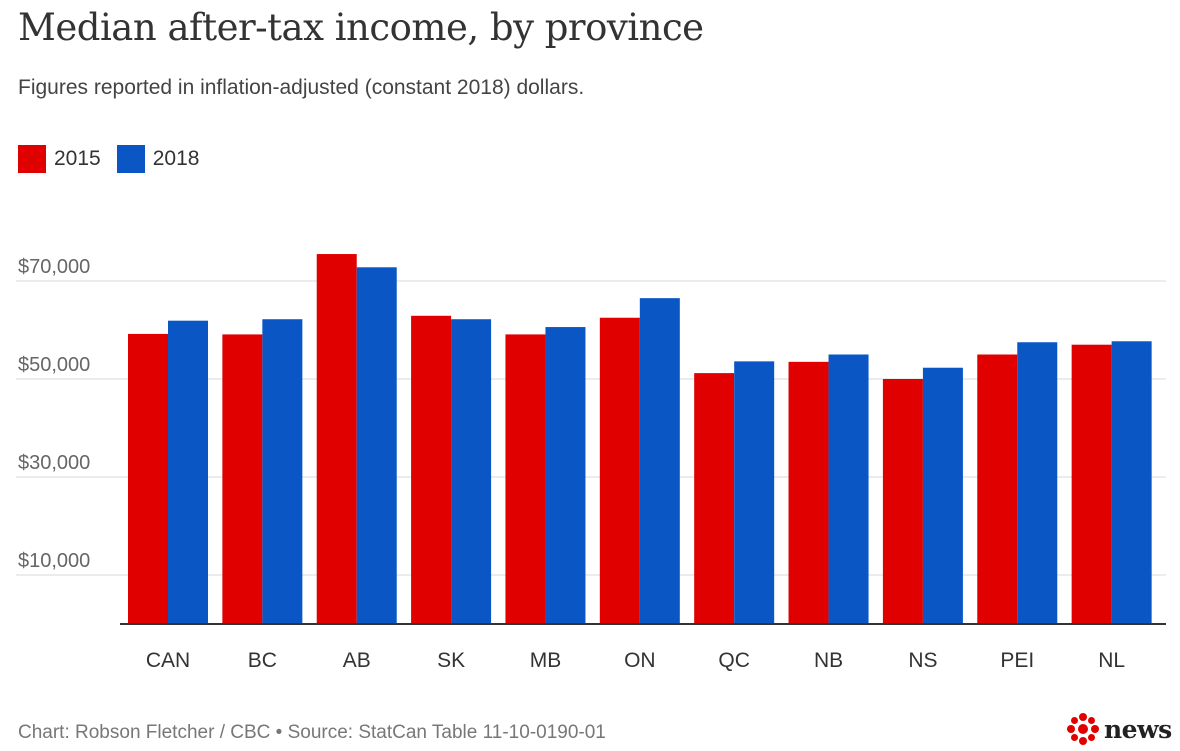  Describe the element at coordinates (1131, 482) in the screenshot. I see `bar-2018-nl` at that location.